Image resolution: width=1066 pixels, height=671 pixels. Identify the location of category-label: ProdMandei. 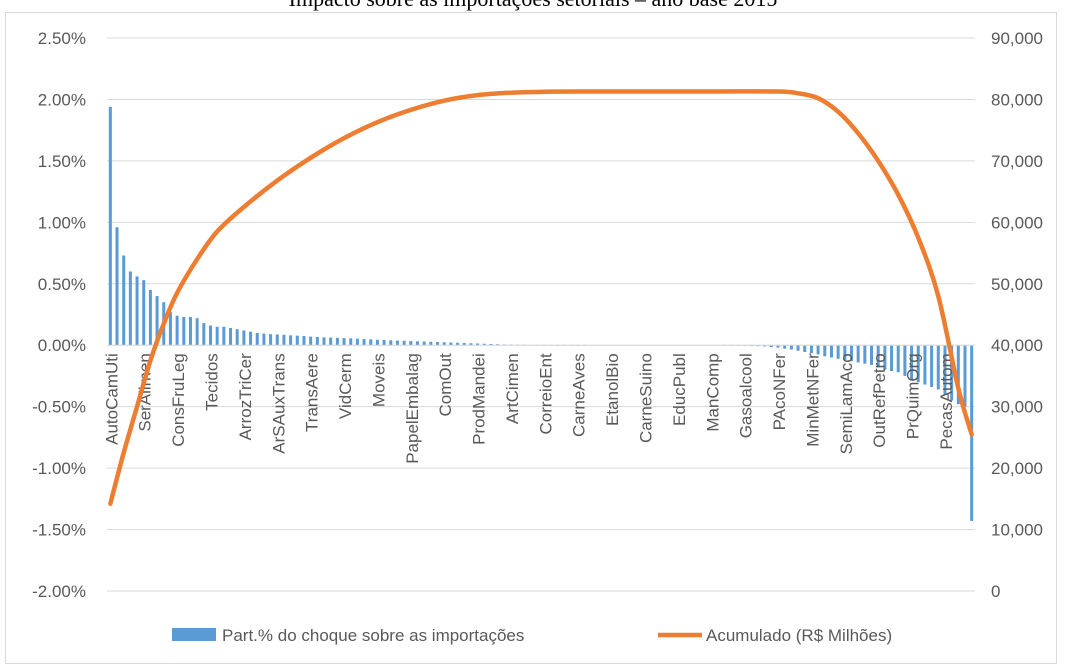
(479, 399).